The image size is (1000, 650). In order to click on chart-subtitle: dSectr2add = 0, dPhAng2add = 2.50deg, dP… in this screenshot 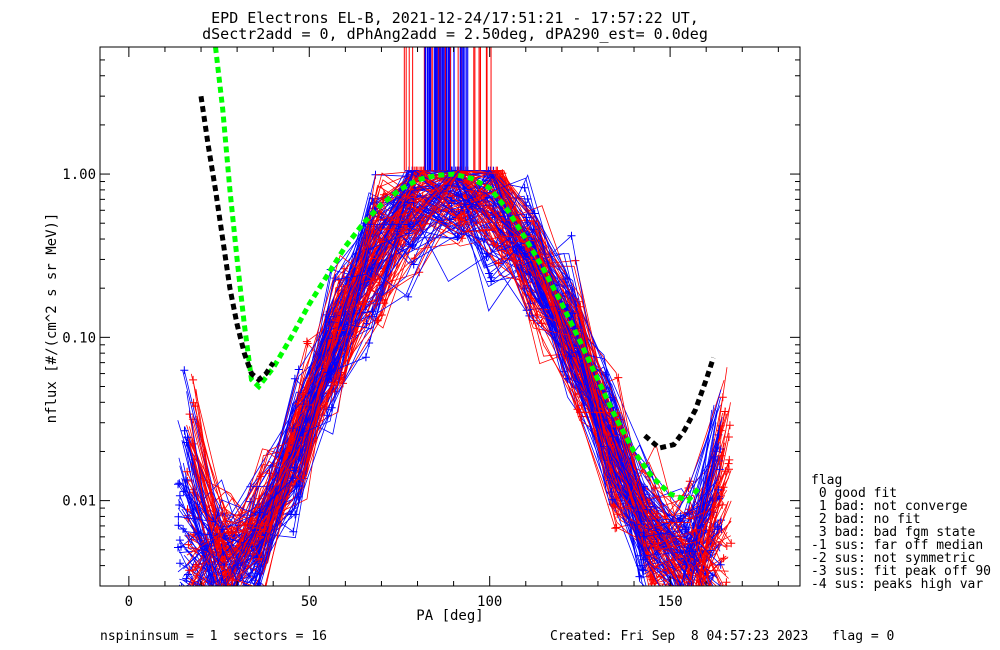, I will do `click(455, 34)`.